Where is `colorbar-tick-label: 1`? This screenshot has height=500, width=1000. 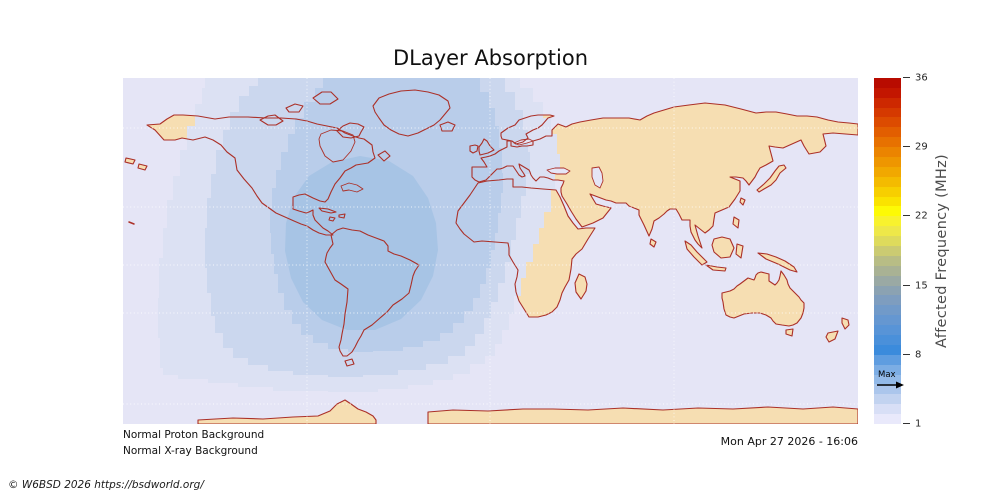
colorbar-tick-label: 1 is located at coordinates (918, 424).